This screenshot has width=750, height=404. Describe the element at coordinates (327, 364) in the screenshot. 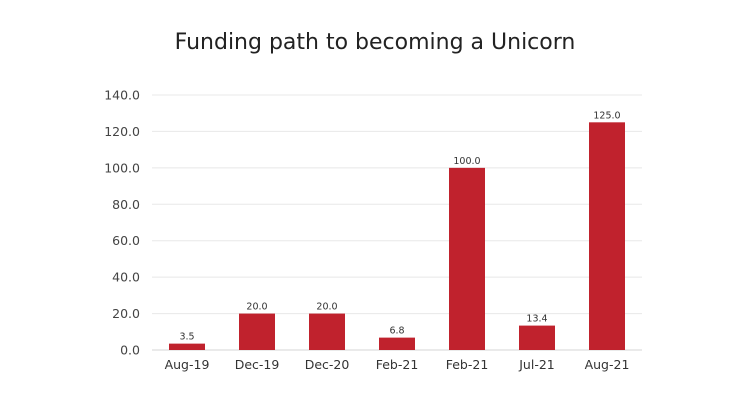

I see `x-tick-label: Dec-20` at that location.